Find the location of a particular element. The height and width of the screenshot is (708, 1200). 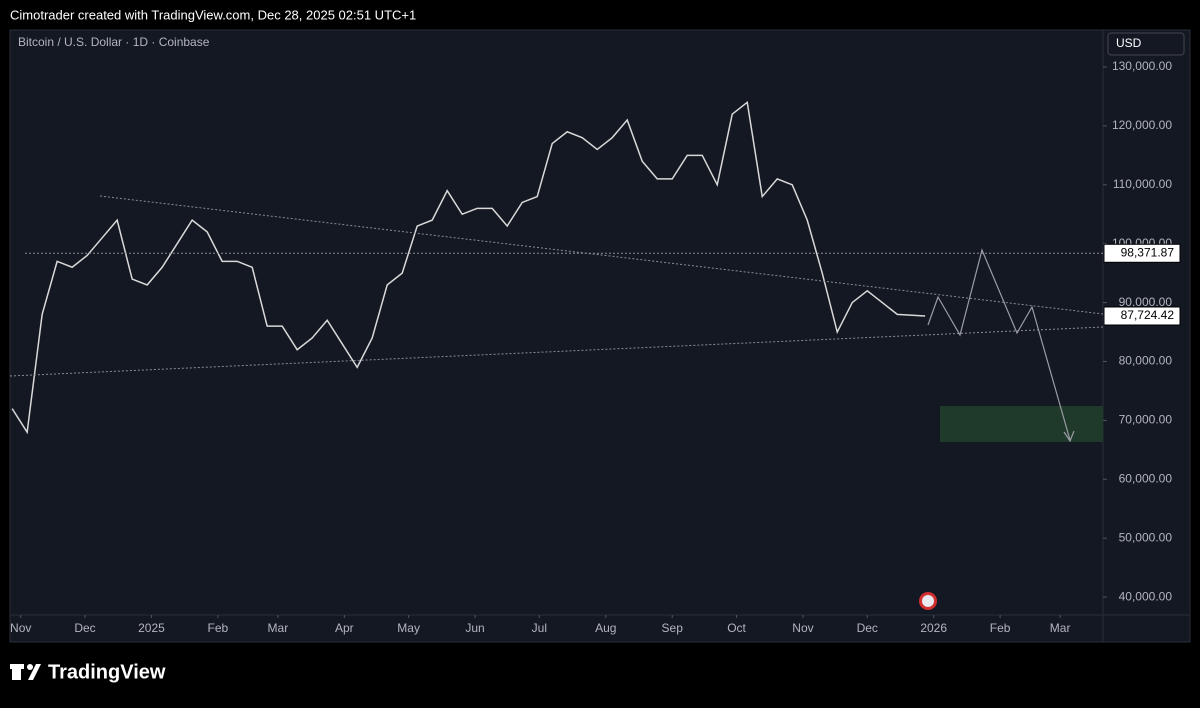

footer-brand: TradingView is located at coordinates (107, 672).